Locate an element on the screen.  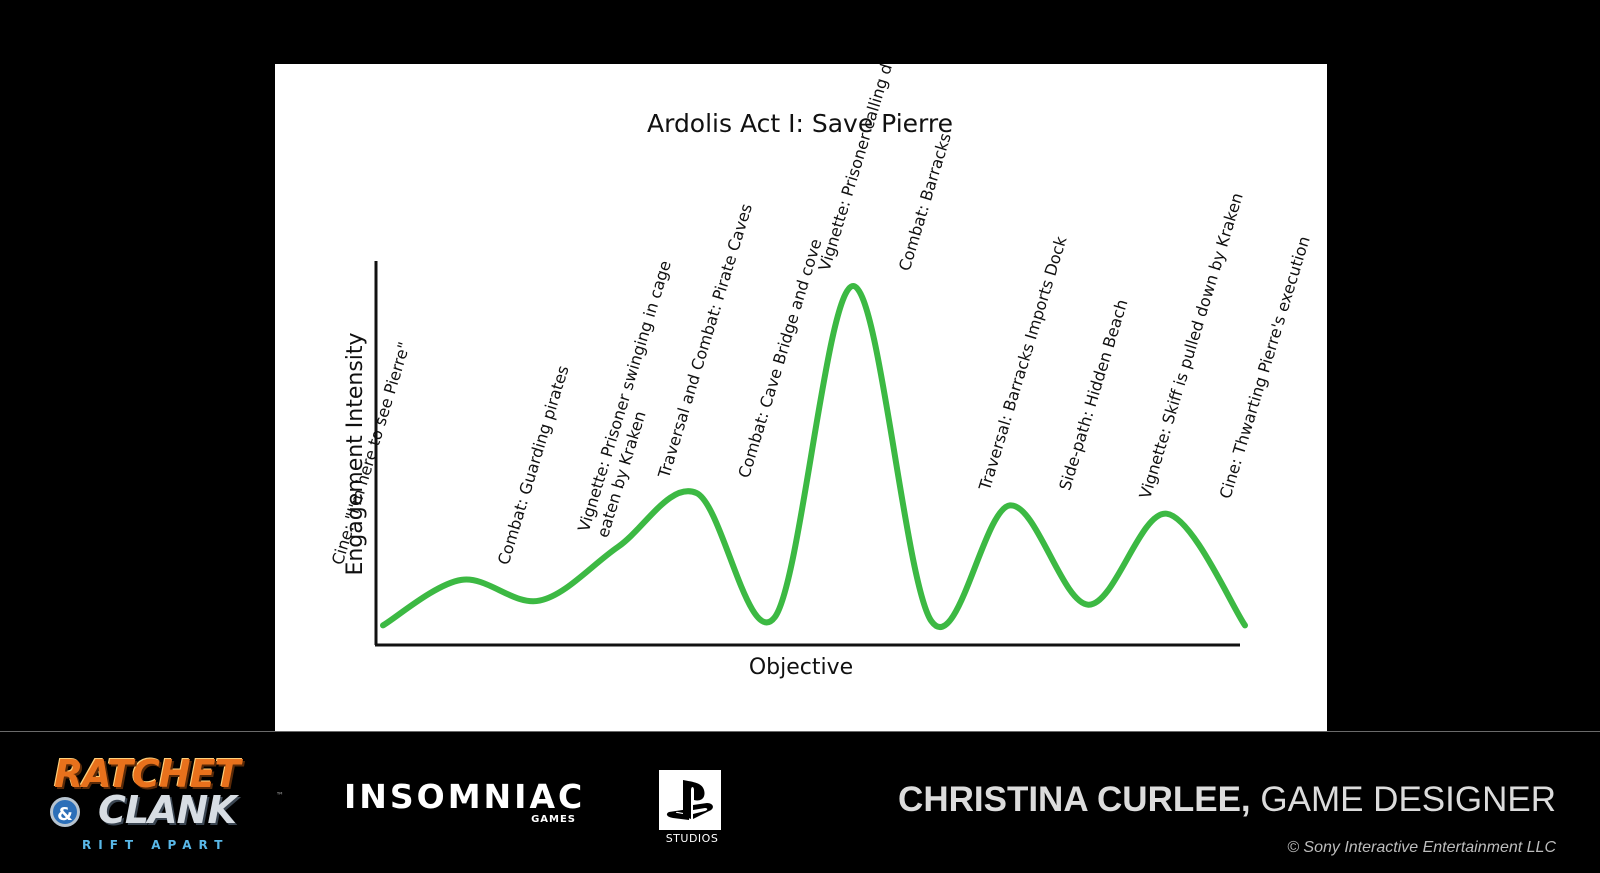
annotation-label: Cine: Thwarting Pierre's execution is located at coordinates (1265, 367).